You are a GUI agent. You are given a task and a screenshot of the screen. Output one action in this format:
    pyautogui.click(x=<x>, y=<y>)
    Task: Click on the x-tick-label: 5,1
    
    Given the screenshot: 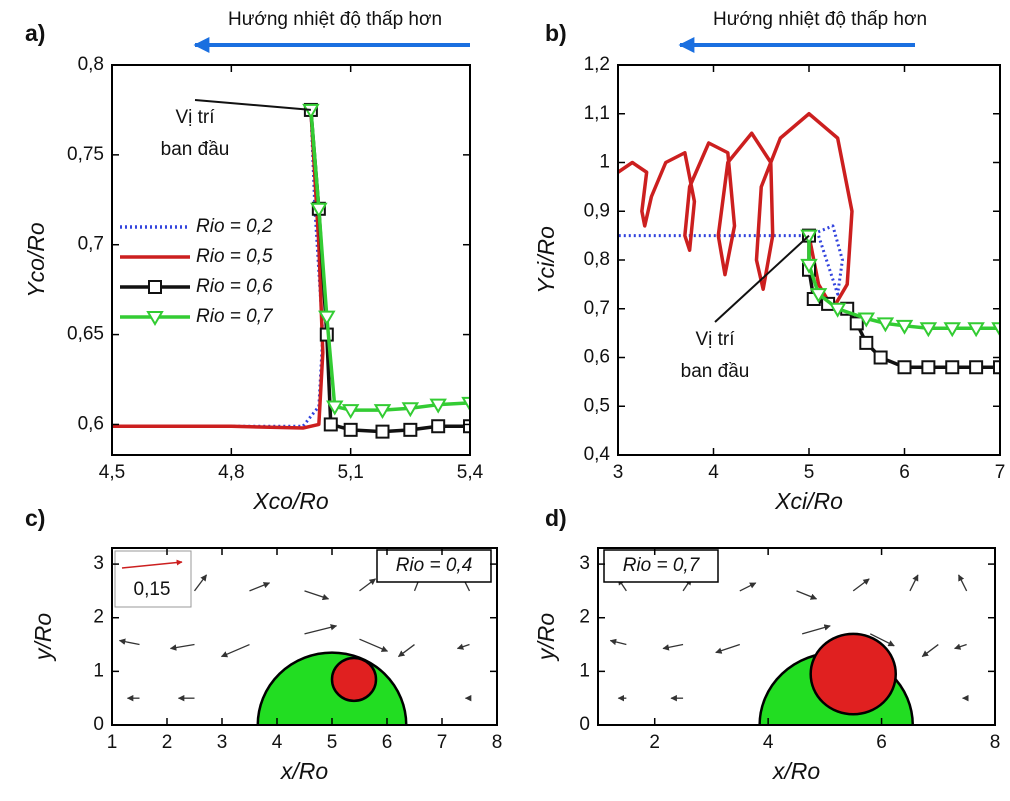 What is the action you would take?
    pyautogui.click(x=350, y=472)
    